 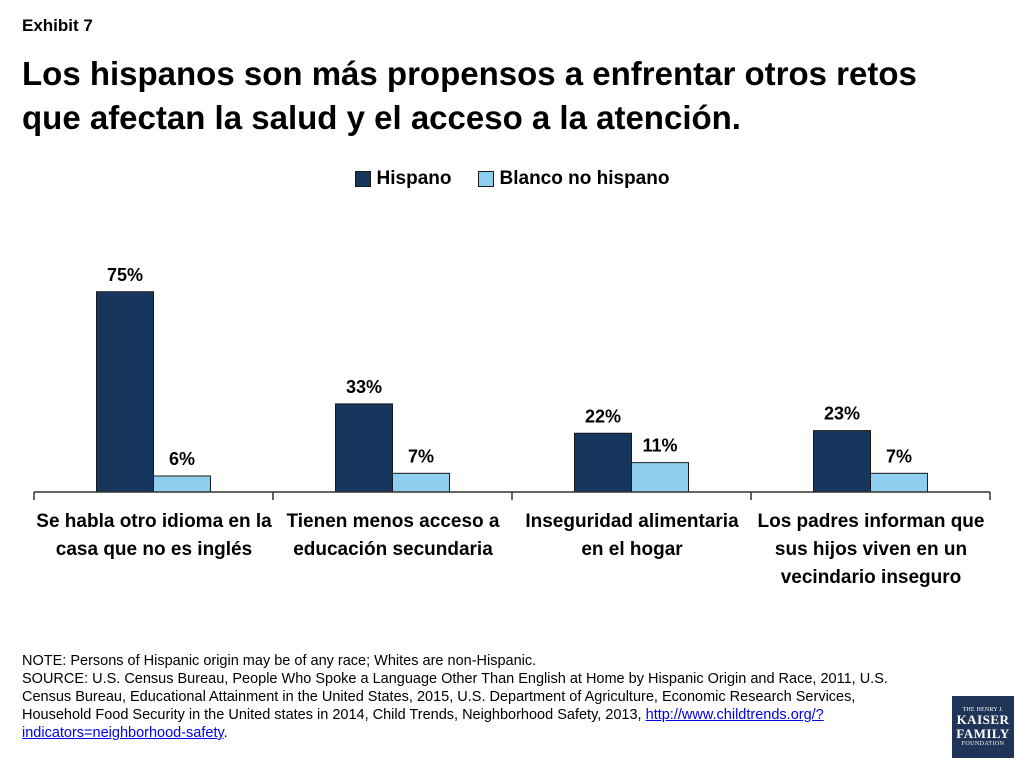 What do you see at coordinates (414, 178) in the screenshot?
I see `legend-label-hispano: Hispano` at bounding box center [414, 178].